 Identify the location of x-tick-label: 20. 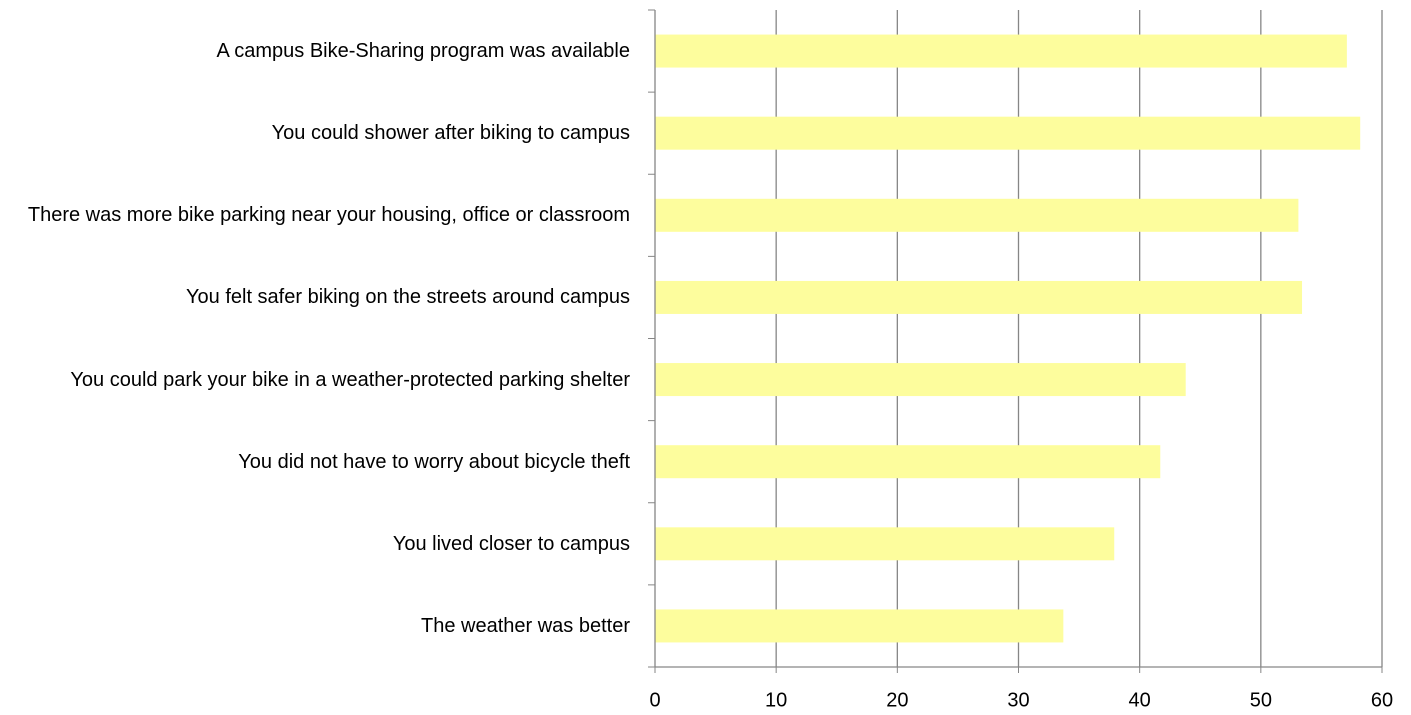
(897, 700).